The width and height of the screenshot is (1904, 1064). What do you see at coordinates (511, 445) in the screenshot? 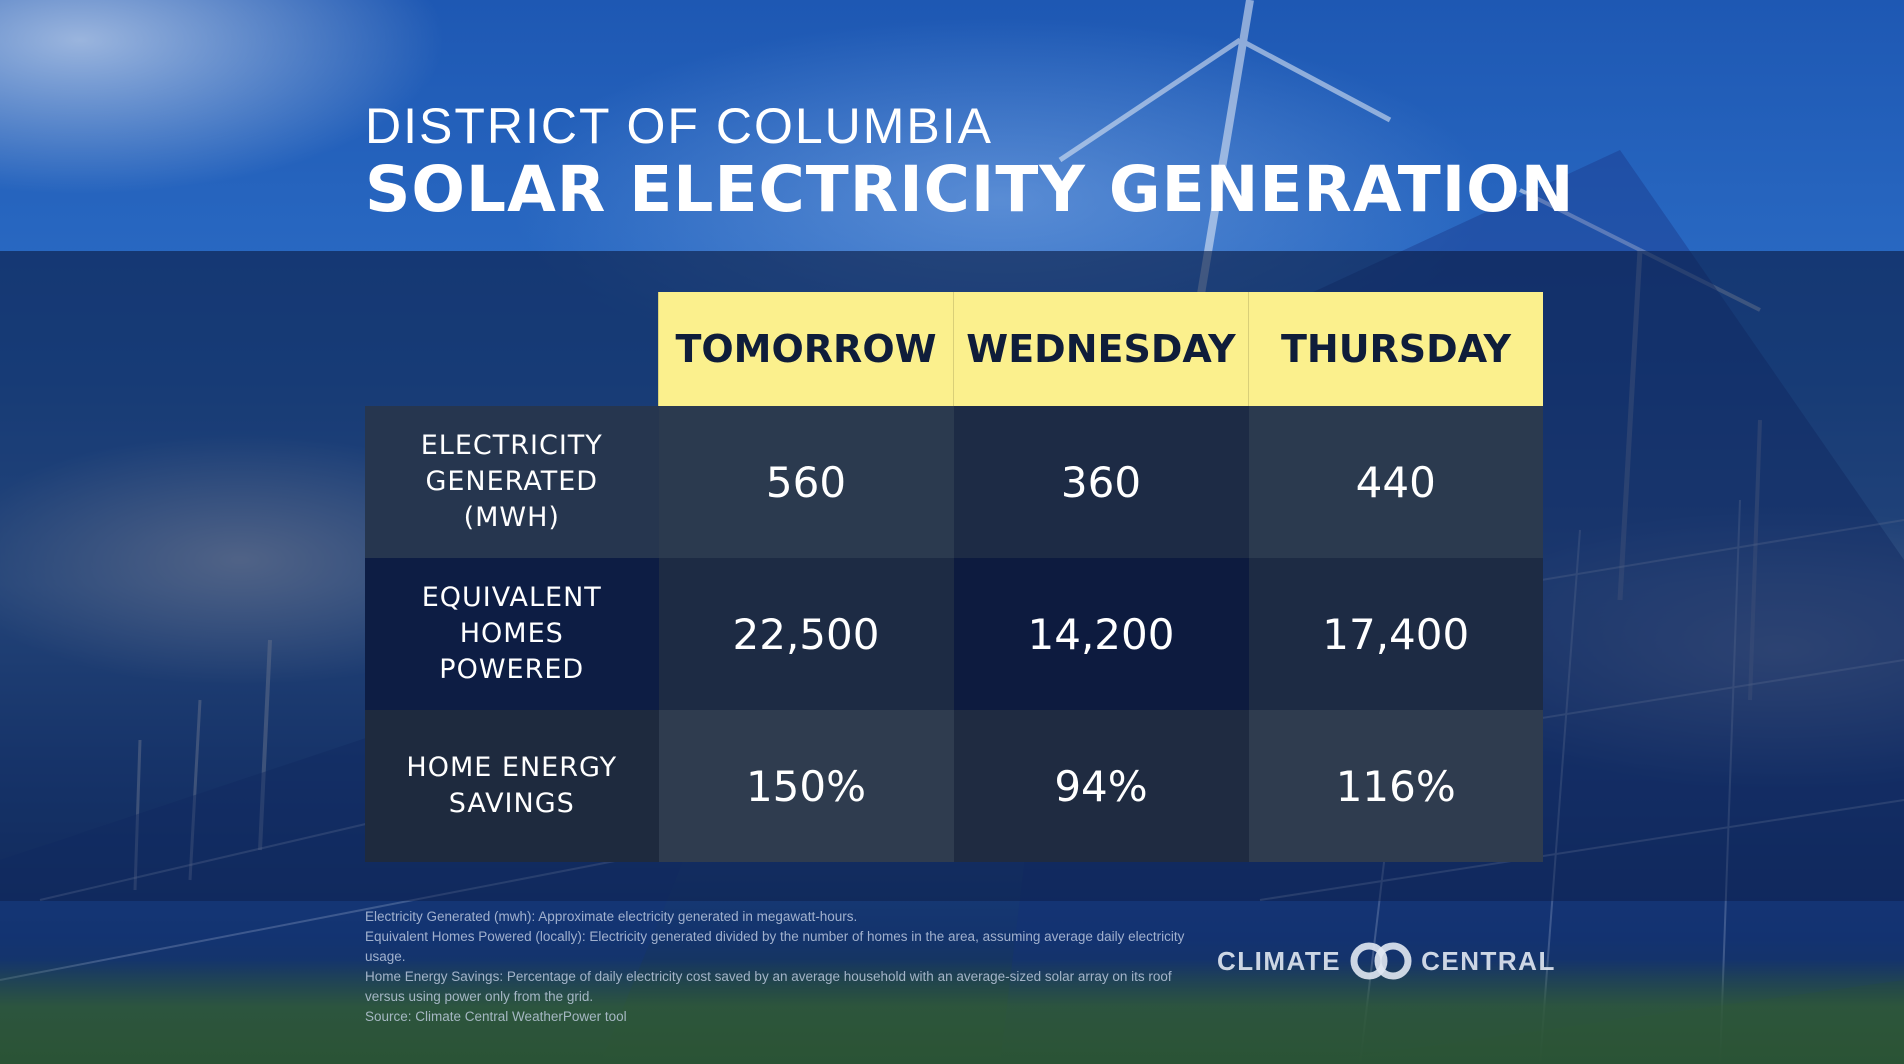
I see `row-label-line: ELECTRICITY` at bounding box center [511, 445].